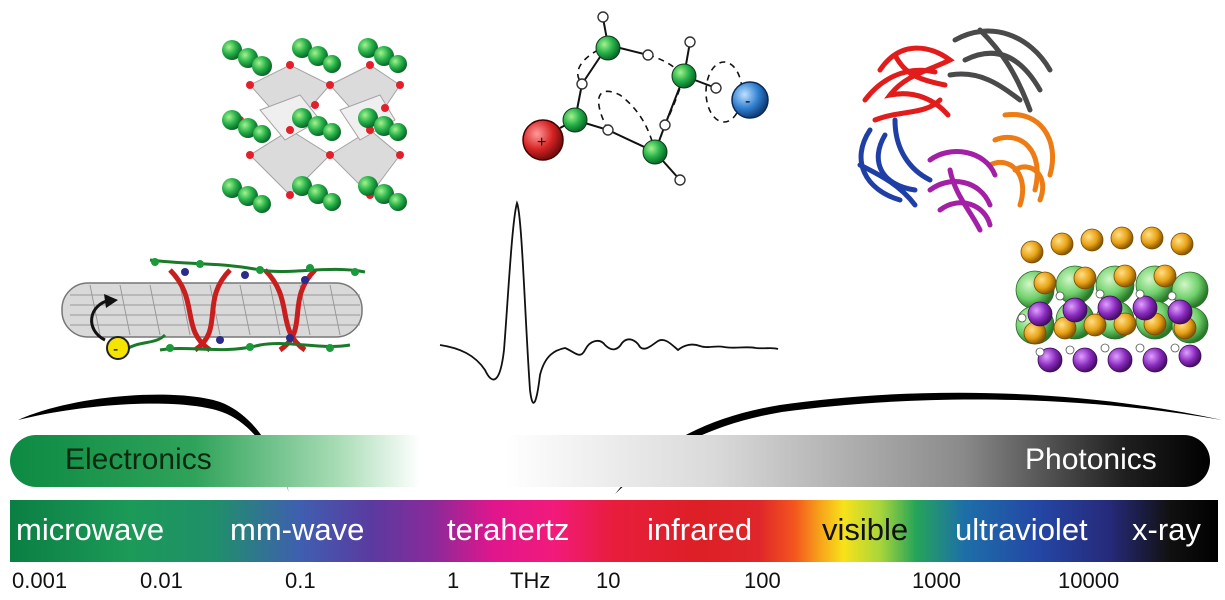  What do you see at coordinates (608, 580) in the screenshot?
I see `tick-label: 10` at bounding box center [608, 580].